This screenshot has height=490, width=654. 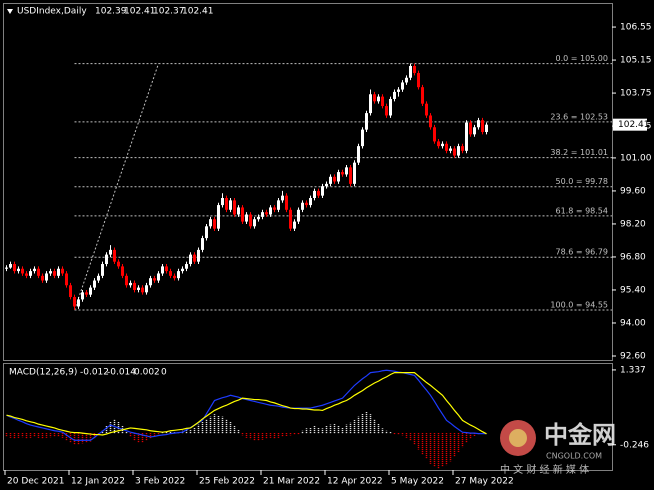 I want to click on macd-line, so click(x=246, y=405).